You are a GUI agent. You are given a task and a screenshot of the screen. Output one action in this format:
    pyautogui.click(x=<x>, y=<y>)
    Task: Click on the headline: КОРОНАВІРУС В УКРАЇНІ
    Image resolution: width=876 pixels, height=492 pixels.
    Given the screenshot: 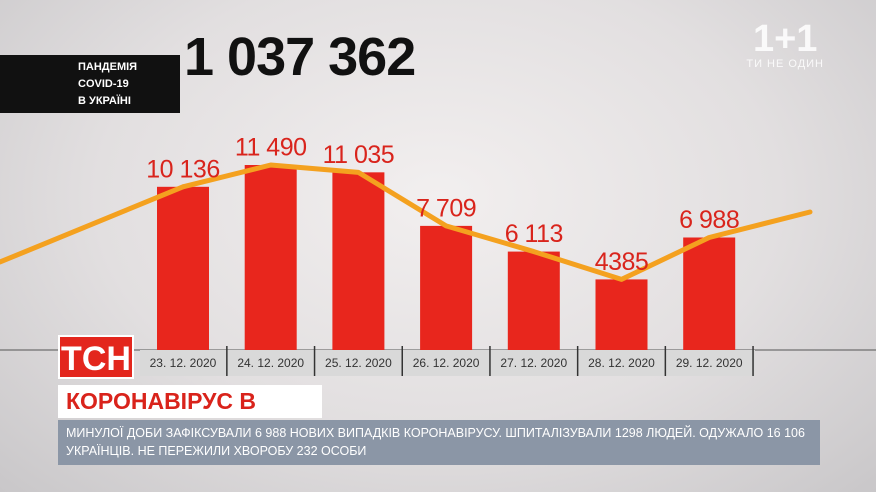 What is the action you would take?
    pyautogui.click(x=190, y=416)
    